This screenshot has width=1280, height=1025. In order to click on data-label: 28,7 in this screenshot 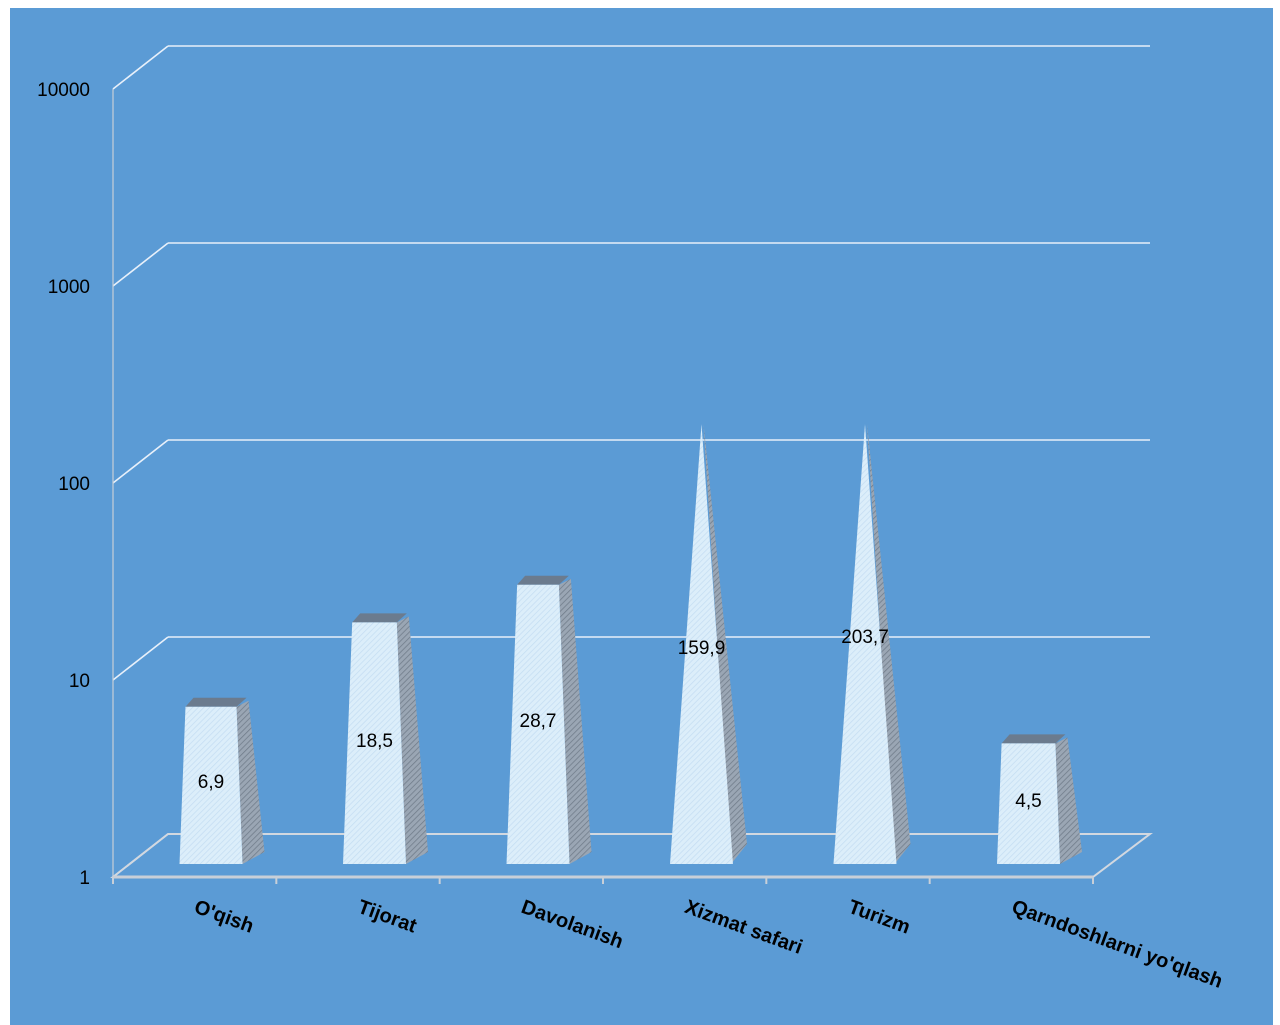, I will do `click(538, 721)`.